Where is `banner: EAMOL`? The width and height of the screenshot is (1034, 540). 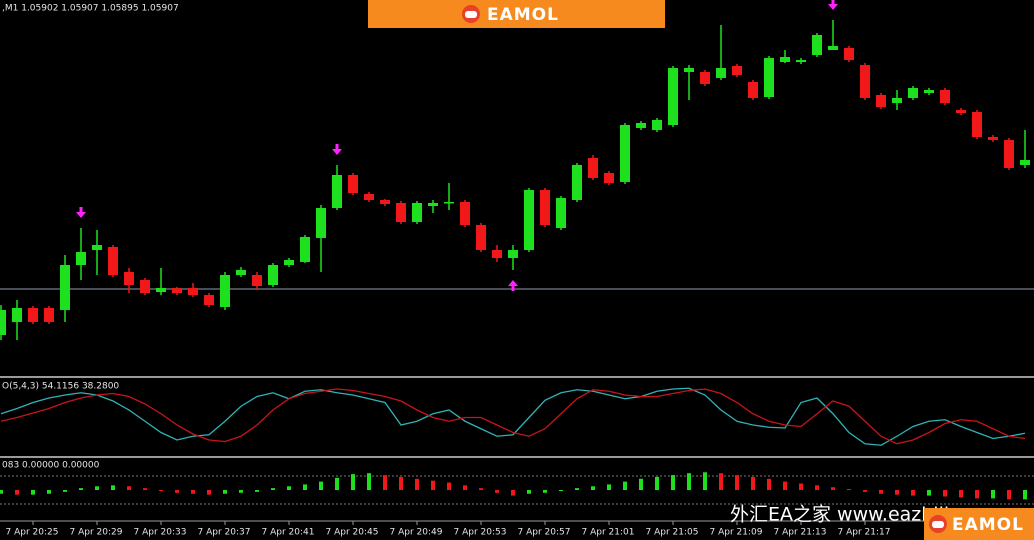
banner: EAMOL is located at coordinates (516, 14).